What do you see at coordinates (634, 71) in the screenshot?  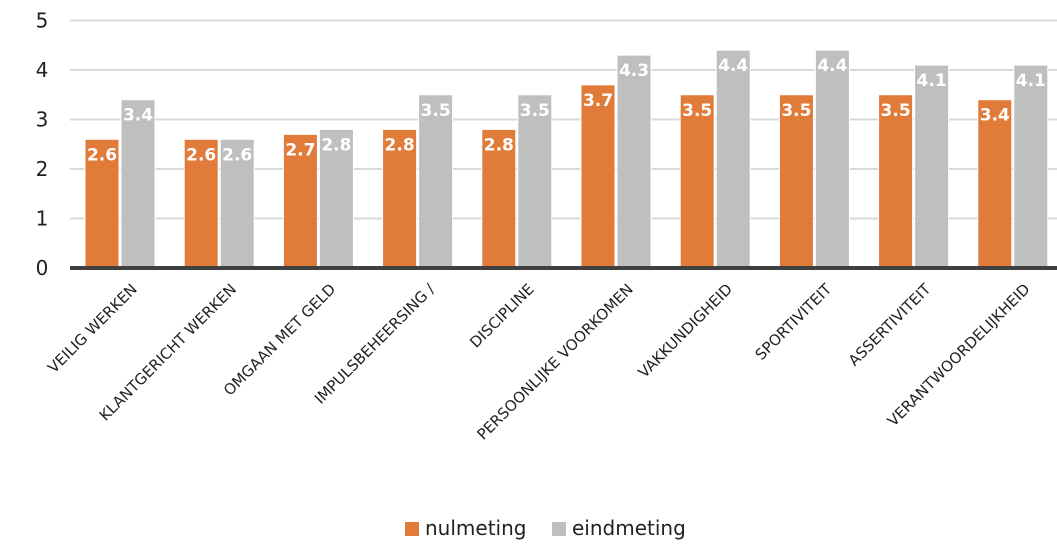 I see `data-label-eindmeting: 4.3` at bounding box center [634, 71].